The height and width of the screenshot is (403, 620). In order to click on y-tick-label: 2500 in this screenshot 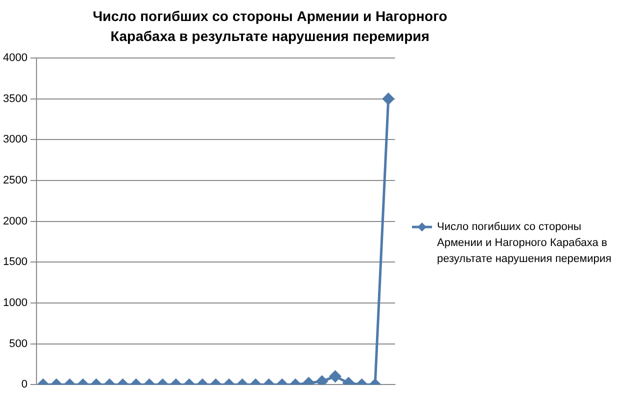, I will do `click(15, 180)`.